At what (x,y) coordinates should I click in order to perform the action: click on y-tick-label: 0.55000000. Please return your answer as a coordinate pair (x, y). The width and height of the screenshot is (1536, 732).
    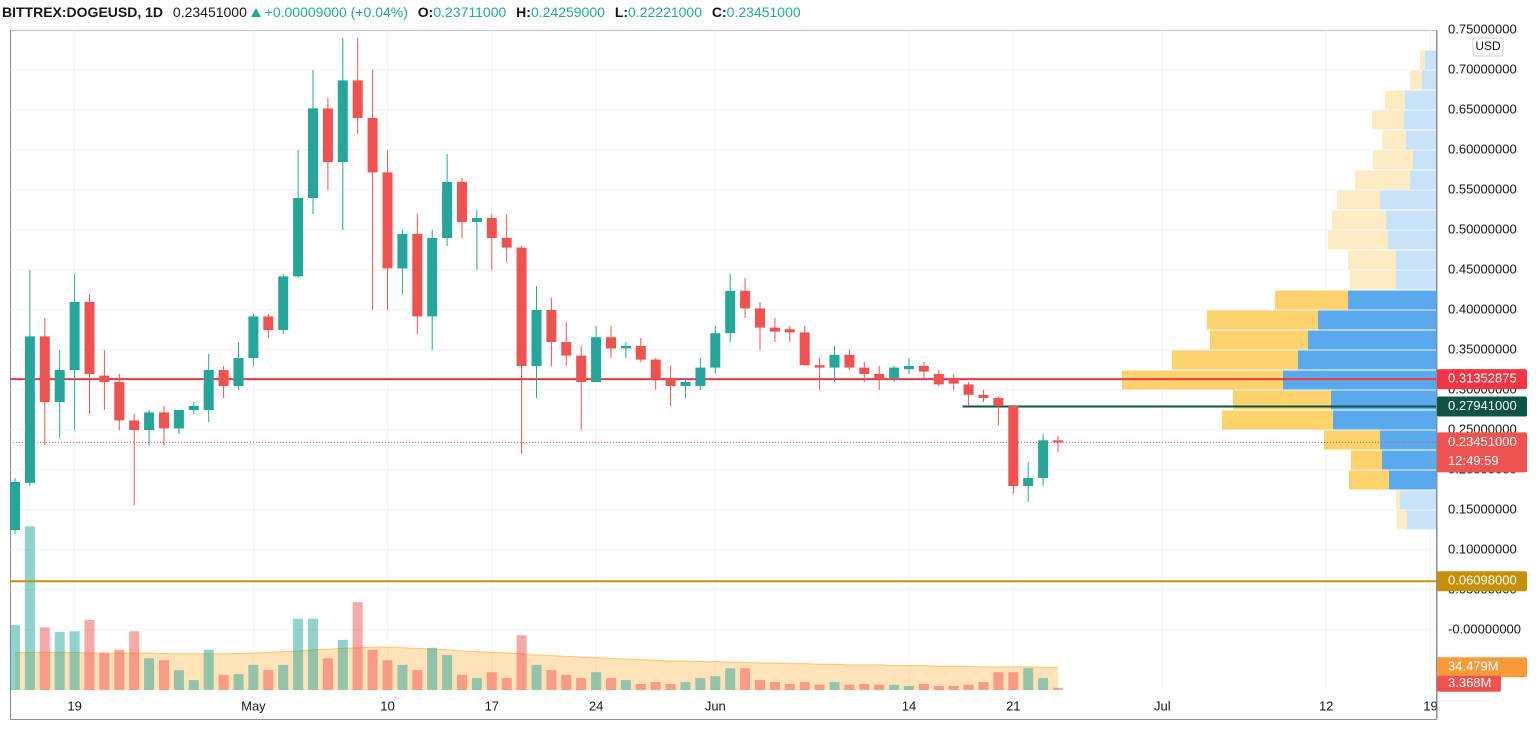
    Looking at the image, I should click on (1482, 188).